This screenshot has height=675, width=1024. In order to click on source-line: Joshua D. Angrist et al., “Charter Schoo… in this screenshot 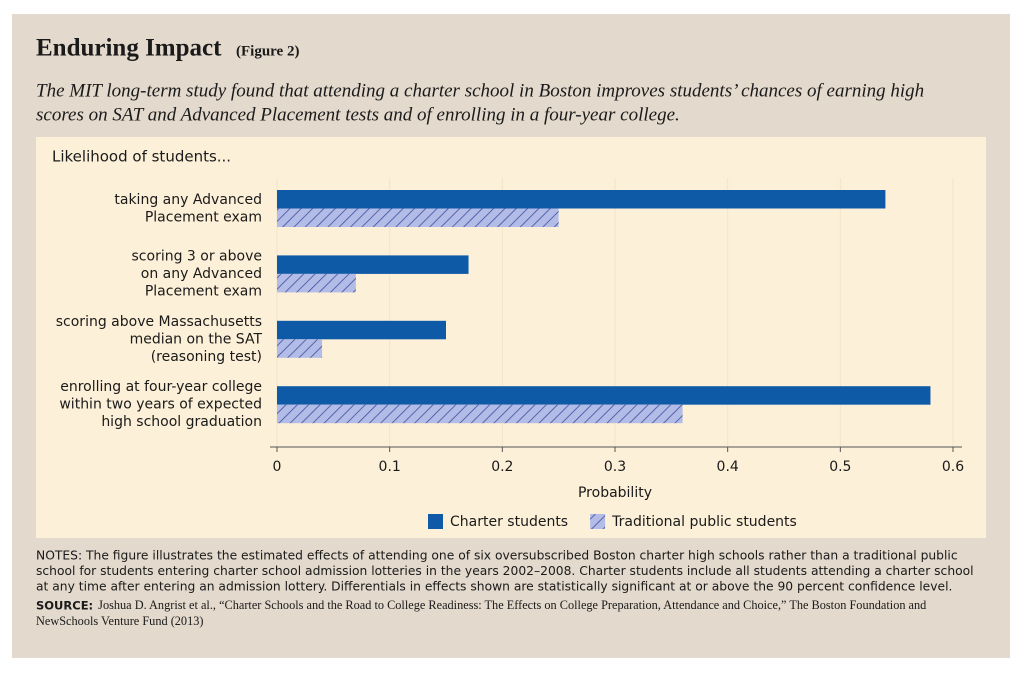, I will do `click(512, 605)`.